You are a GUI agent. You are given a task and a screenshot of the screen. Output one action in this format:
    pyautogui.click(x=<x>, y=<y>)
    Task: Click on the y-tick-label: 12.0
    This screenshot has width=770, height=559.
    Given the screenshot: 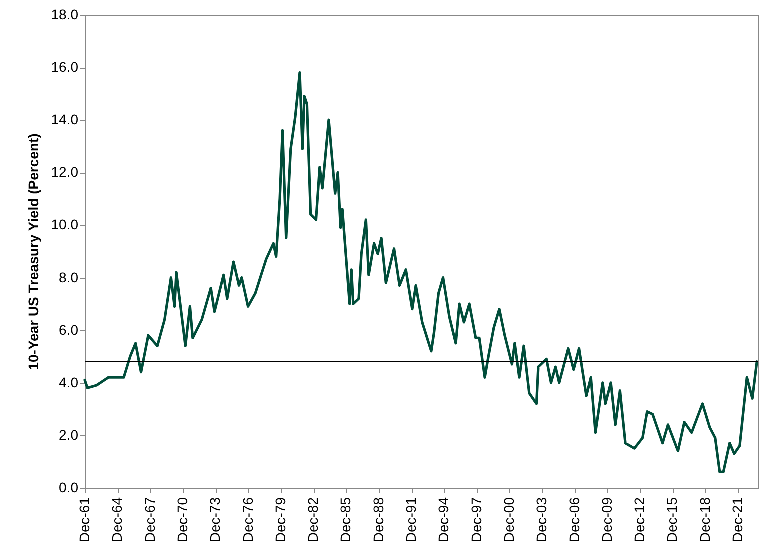 What is the action you would take?
    pyautogui.click(x=65, y=172)
    